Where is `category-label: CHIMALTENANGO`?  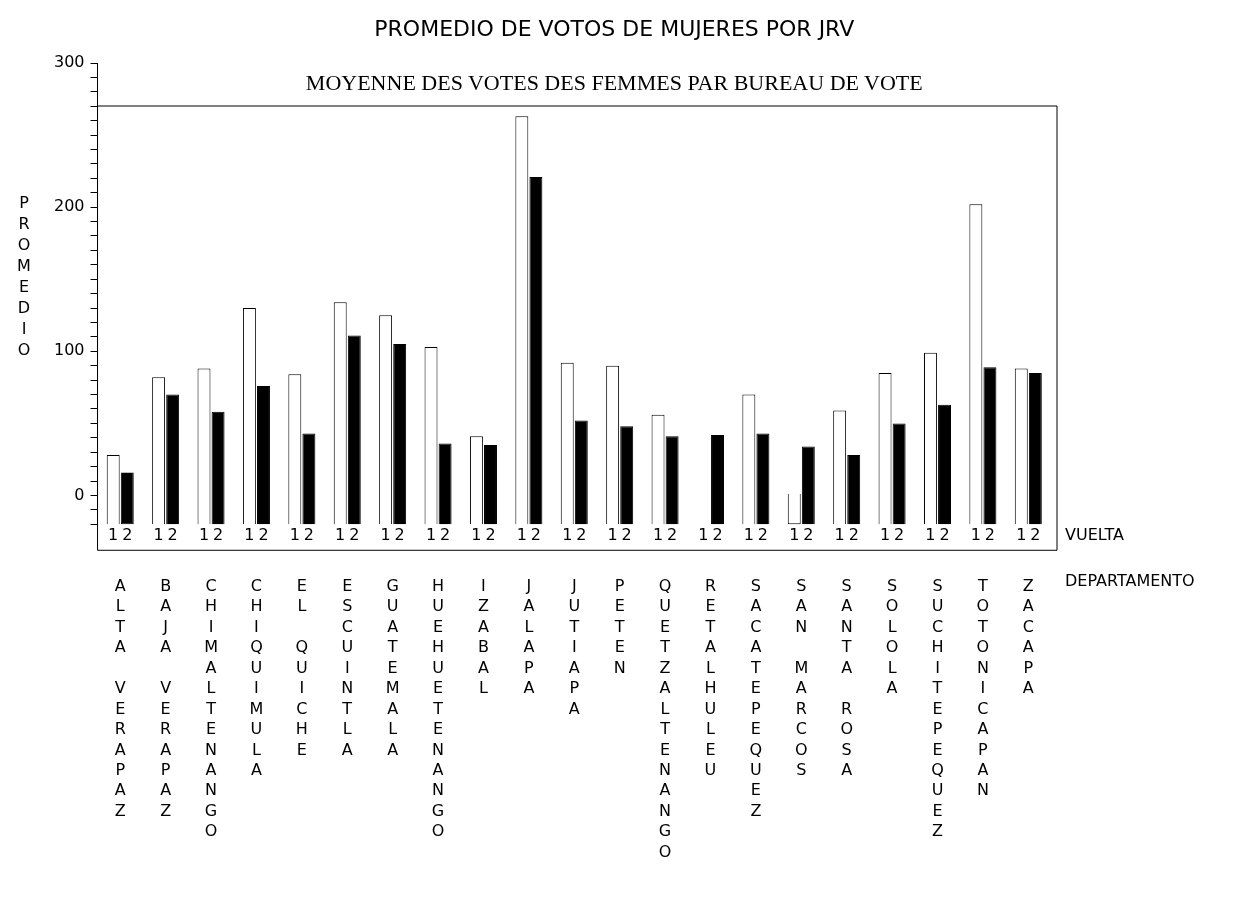 category-label: CHIMALTENANGO is located at coordinates (211, 708).